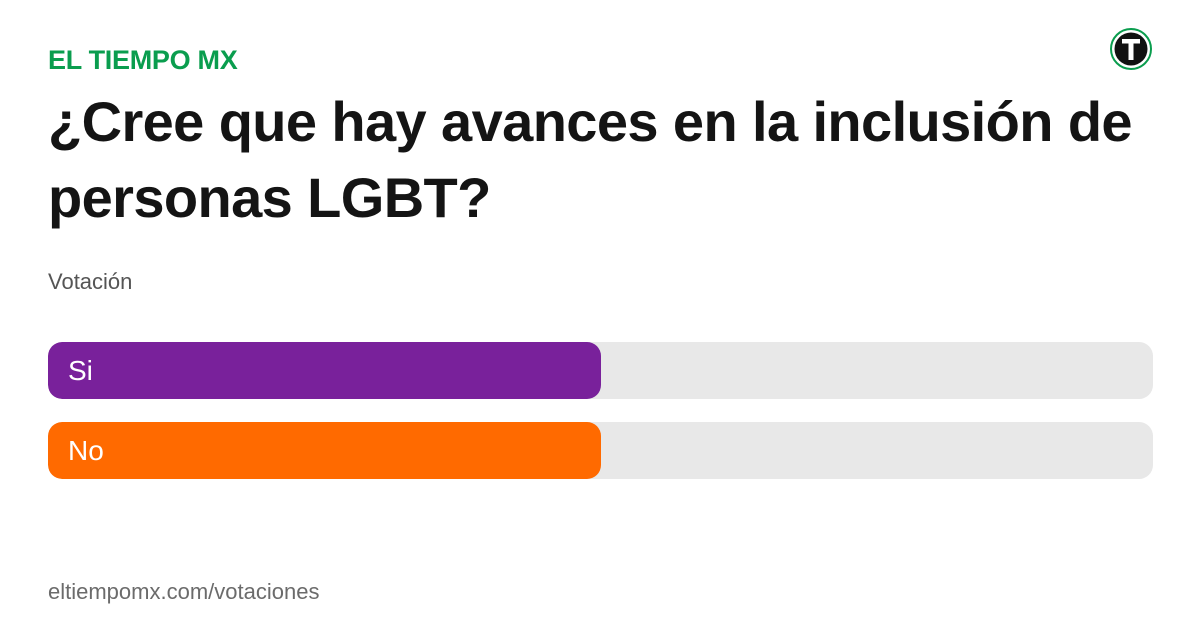 The image size is (1200, 630). I want to click on logo-letter-stem, so click(1131, 49).